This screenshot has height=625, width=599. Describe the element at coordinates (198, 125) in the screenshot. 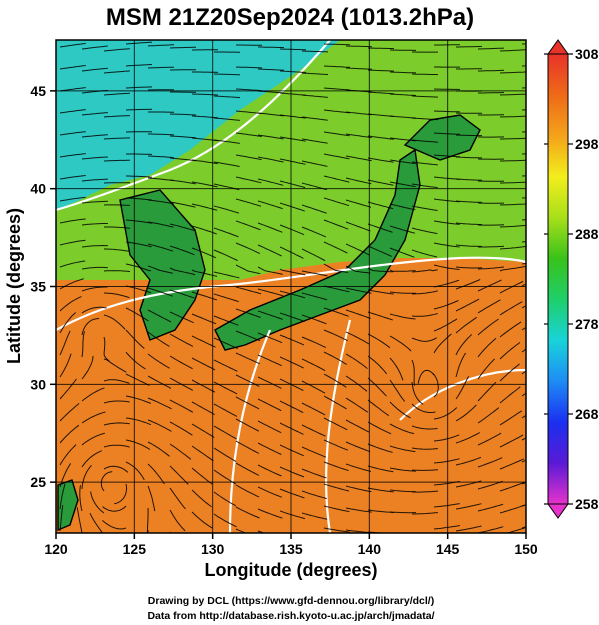

I see `temperature-cool-region` at that location.